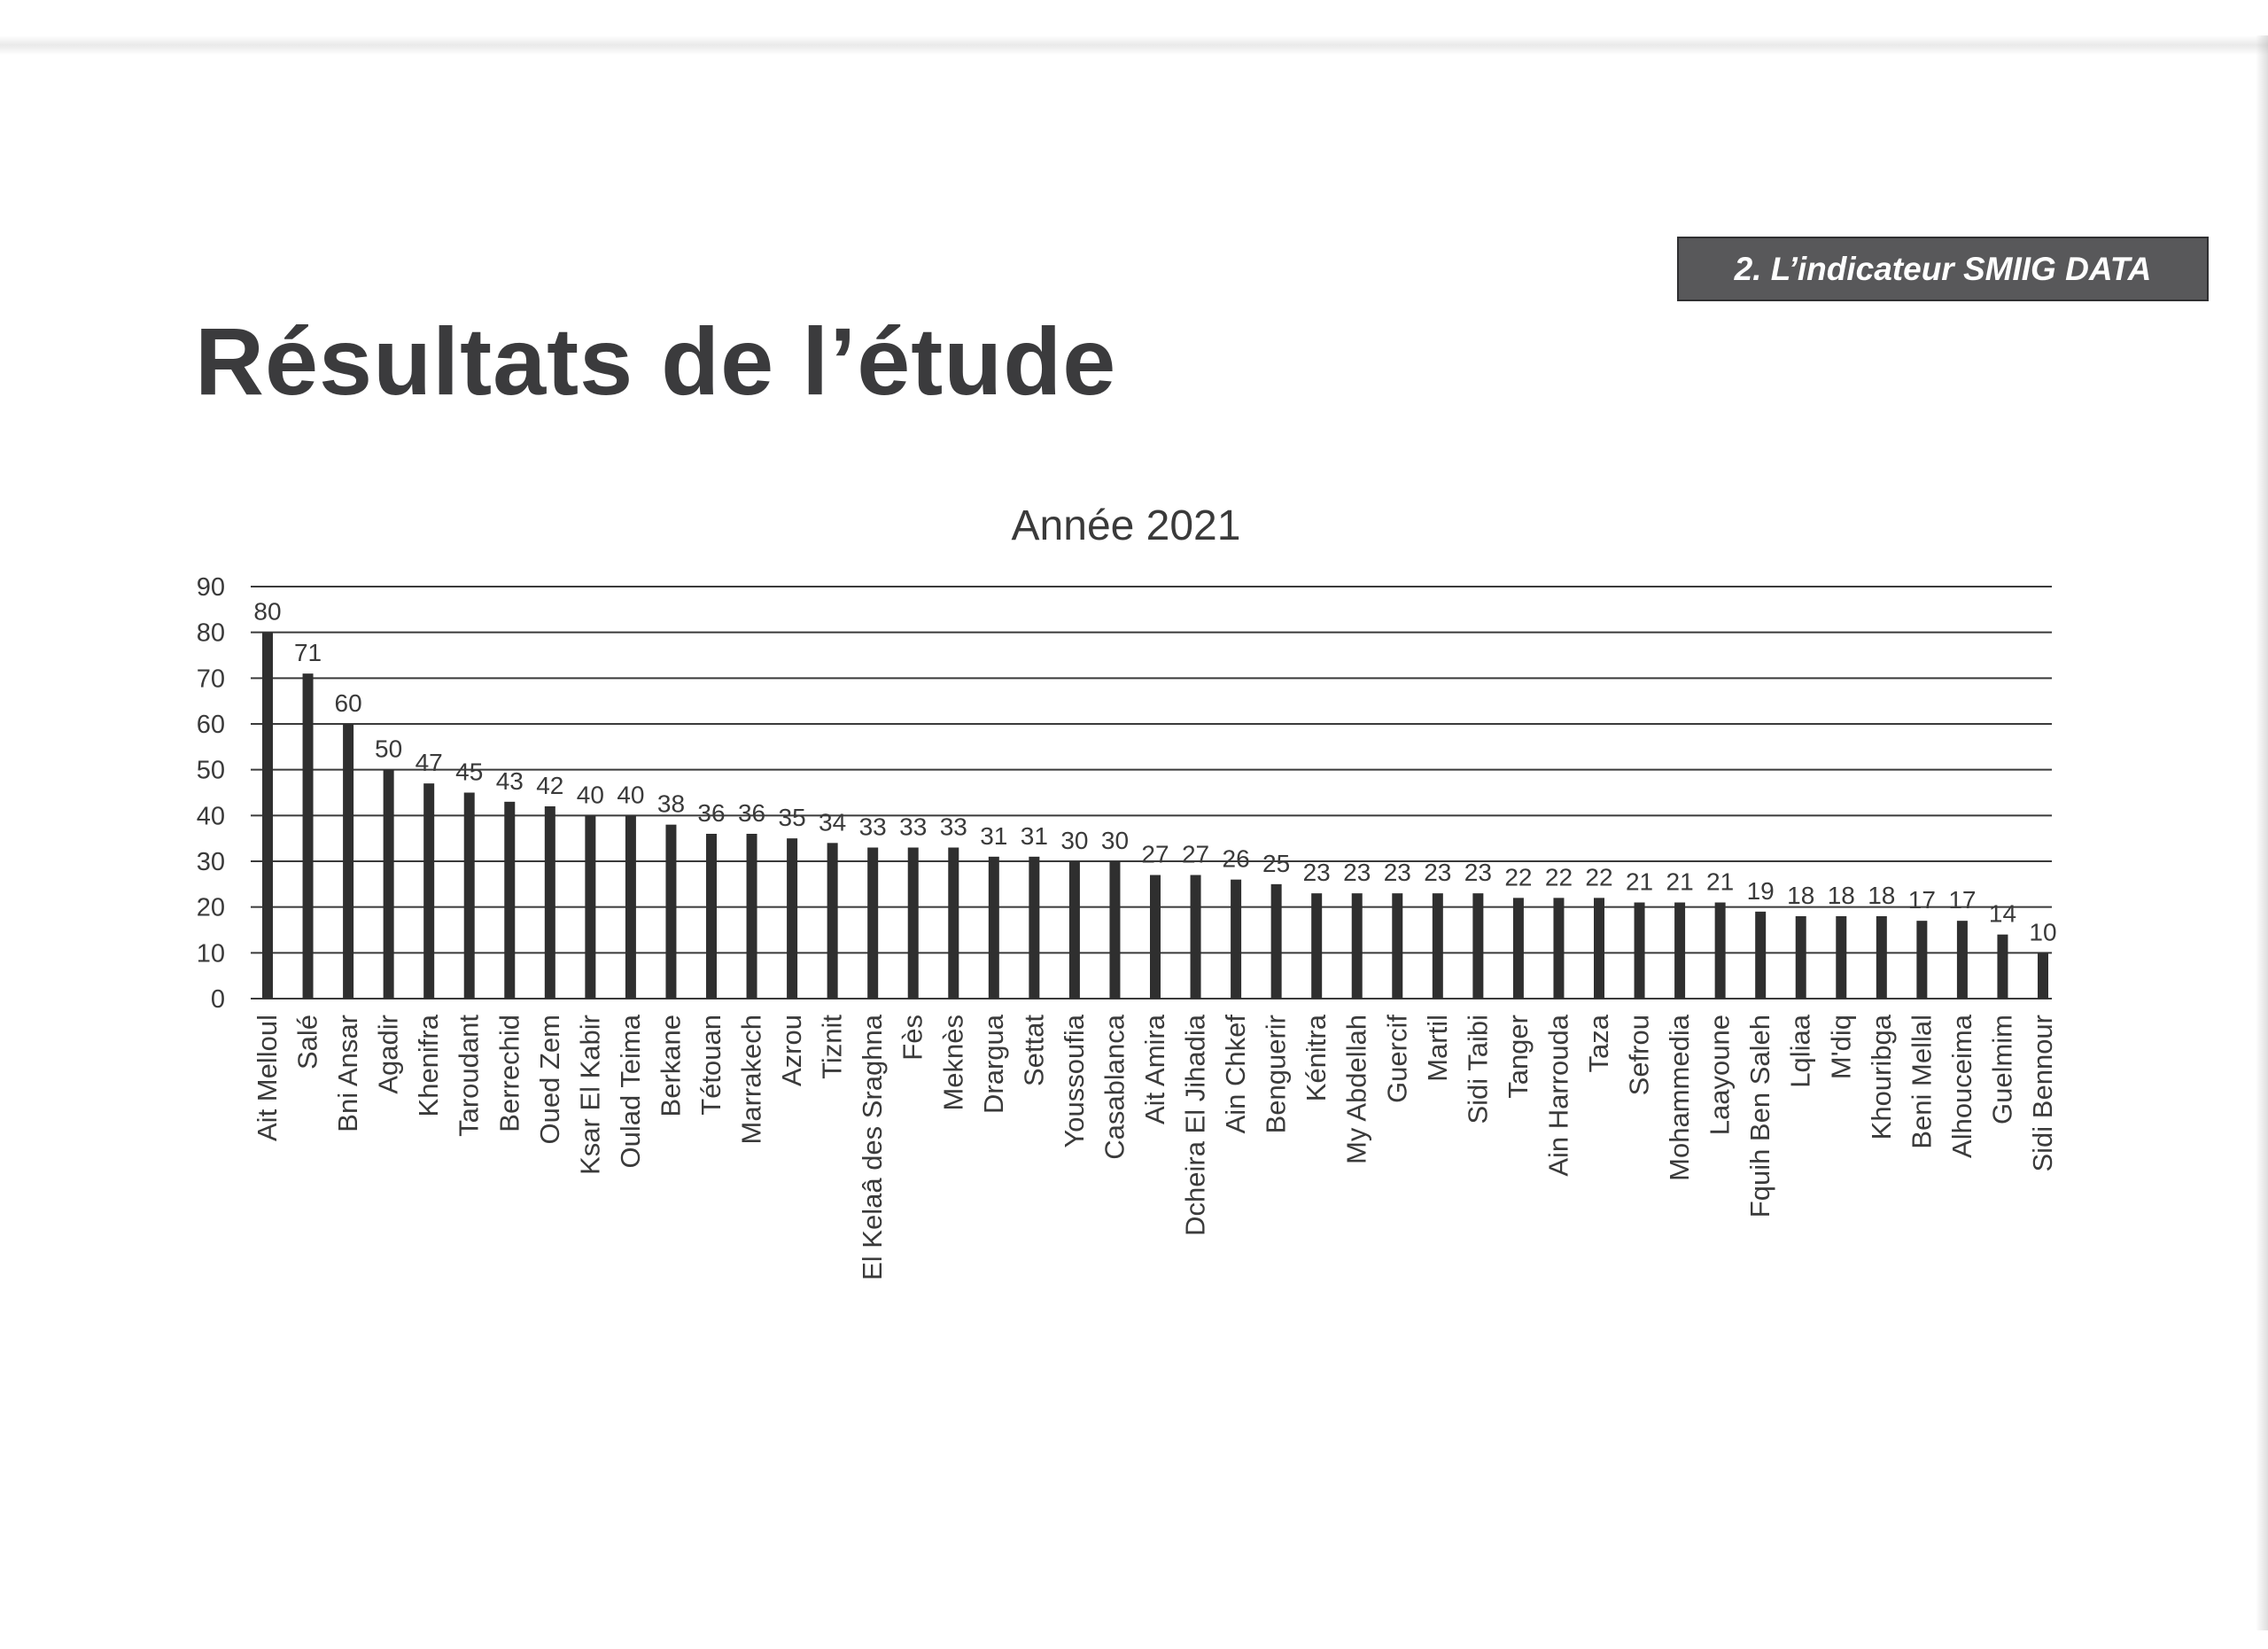 The height and width of the screenshot is (1649, 2268). Describe the element at coordinates (751, 1079) in the screenshot. I see `x-tick-label: Marrakech` at that location.